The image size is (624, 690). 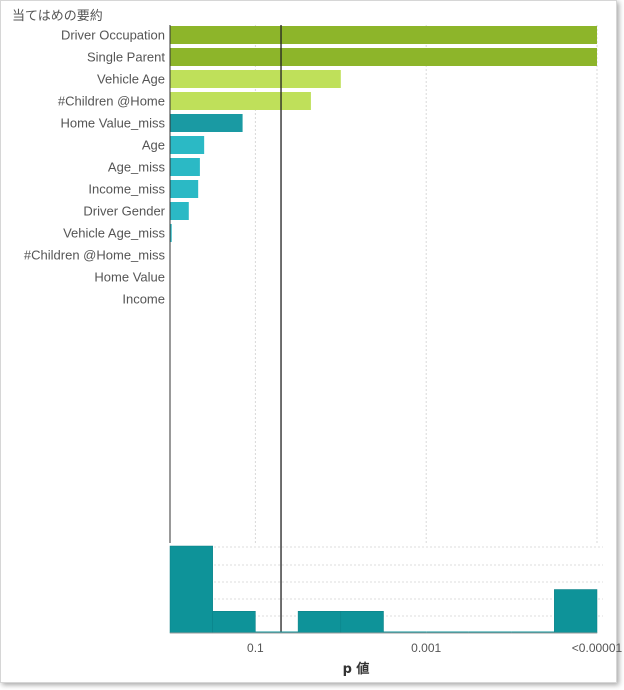 I want to click on category-label: Driver Gender, so click(x=124, y=211).